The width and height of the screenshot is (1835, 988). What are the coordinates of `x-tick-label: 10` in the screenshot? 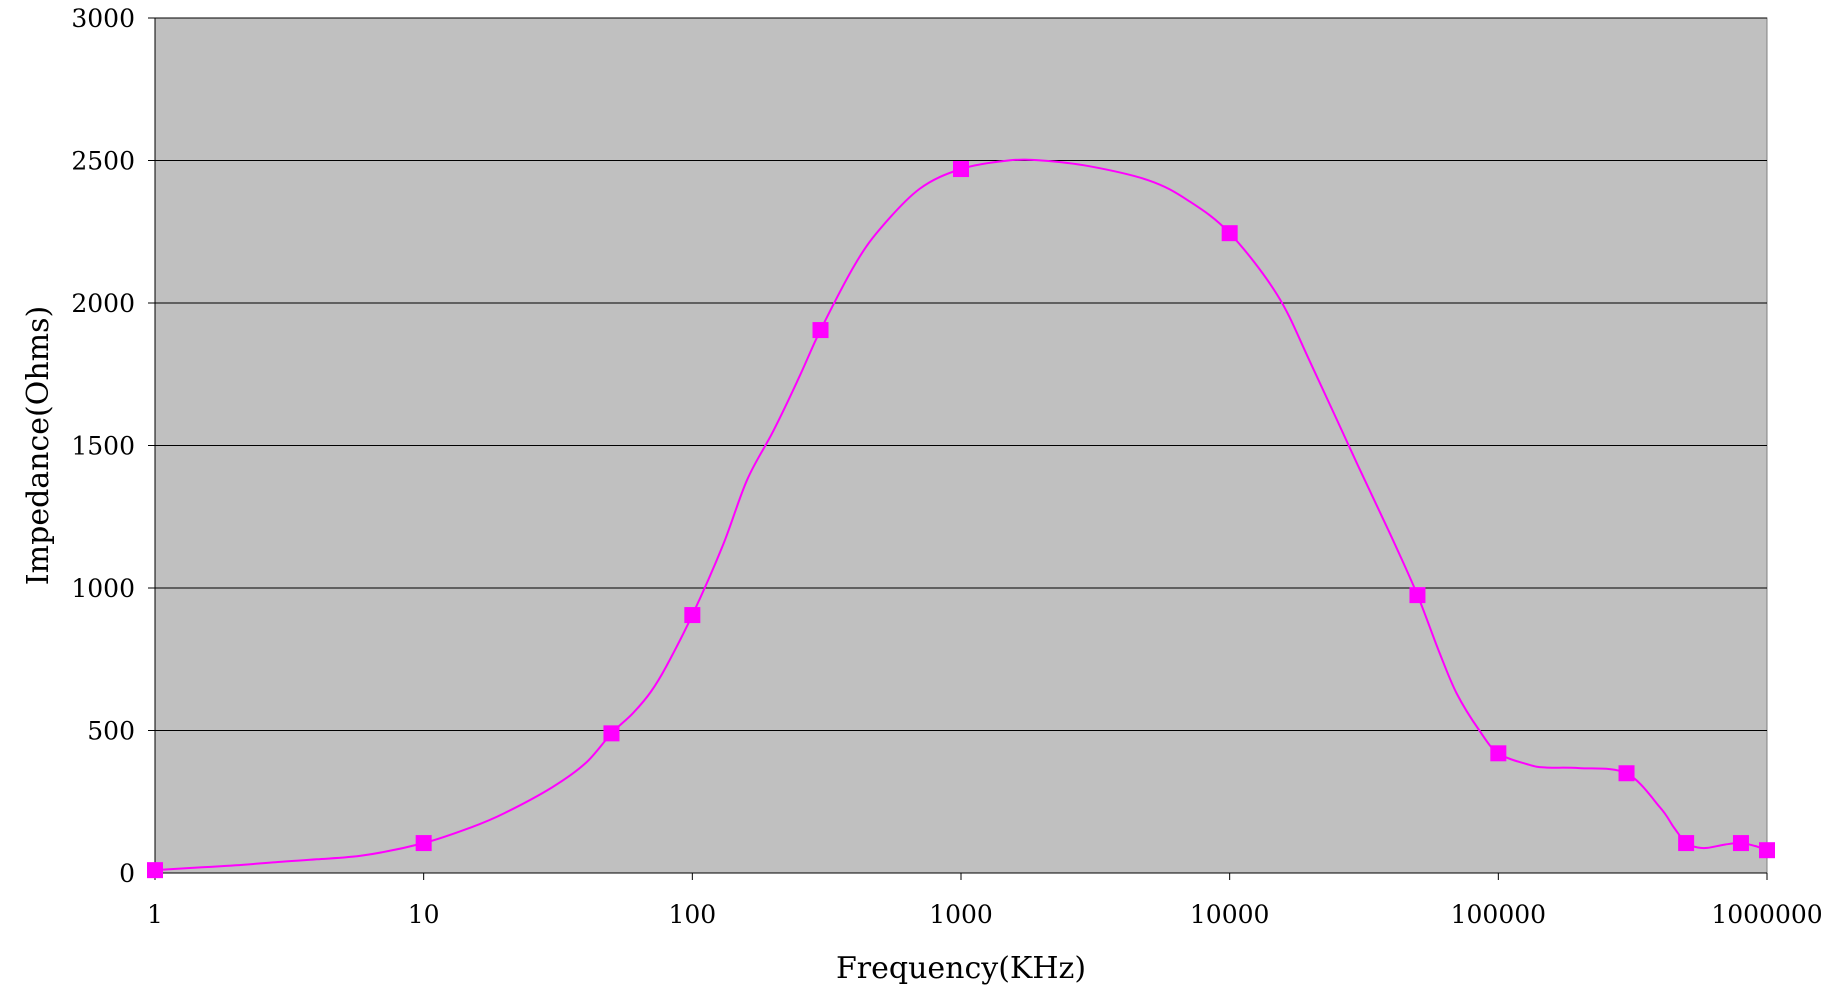 It's located at (424, 914).